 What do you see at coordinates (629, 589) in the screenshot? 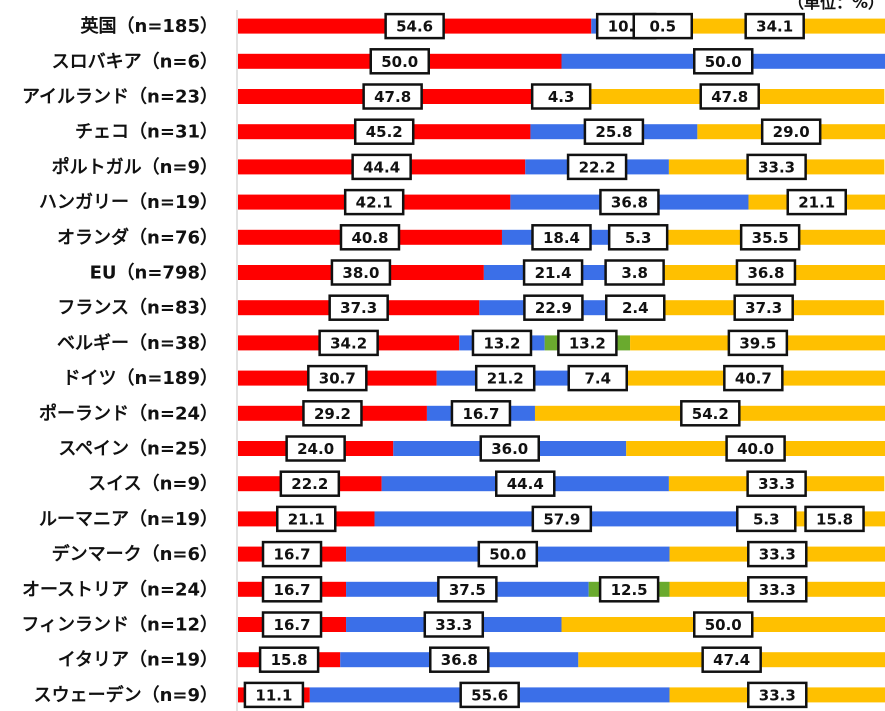
I see `data-label-series-3: 12.5` at bounding box center [629, 589].